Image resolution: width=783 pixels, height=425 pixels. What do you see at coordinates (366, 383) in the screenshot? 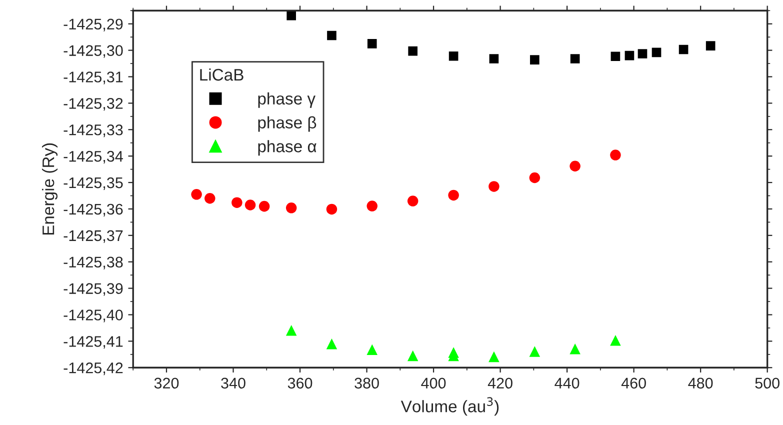
I see `x-tick-label: 380` at bounding box center [366, 383].